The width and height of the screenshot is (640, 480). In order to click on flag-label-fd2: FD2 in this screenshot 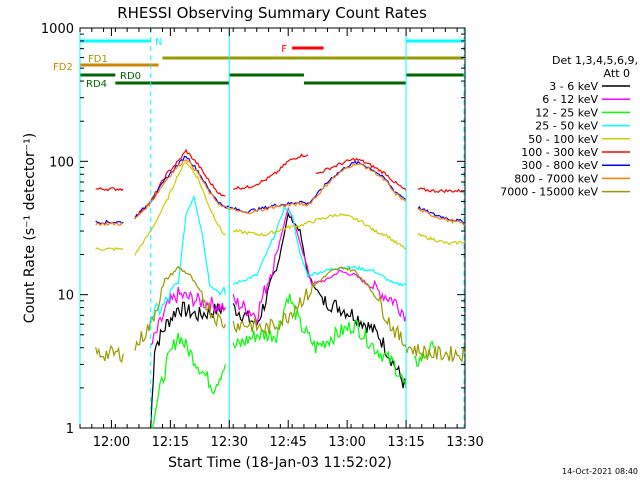, I will do `click(63, 67)`.